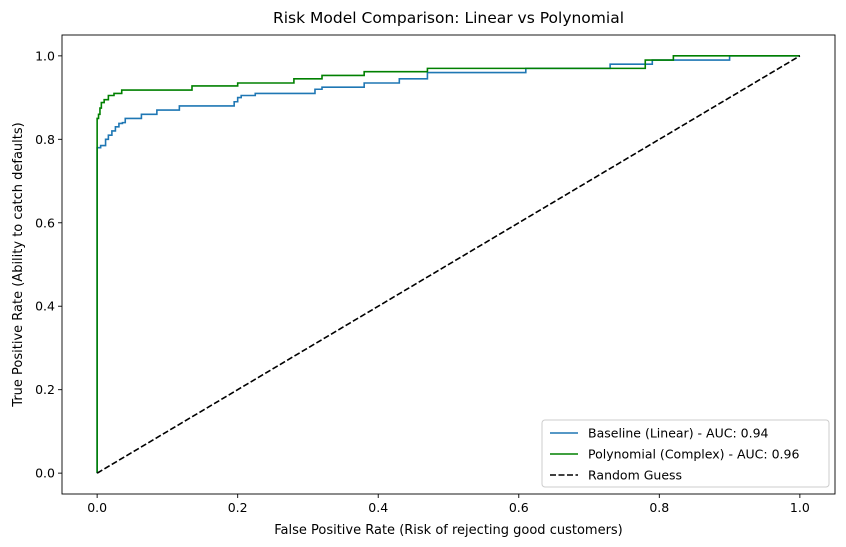 This screenshot has width=846, height=547. What do you see at coordinates (519, 507) in the screenshot?
I see `x-tick-label: 0.6` at bounding box center [519, 507].